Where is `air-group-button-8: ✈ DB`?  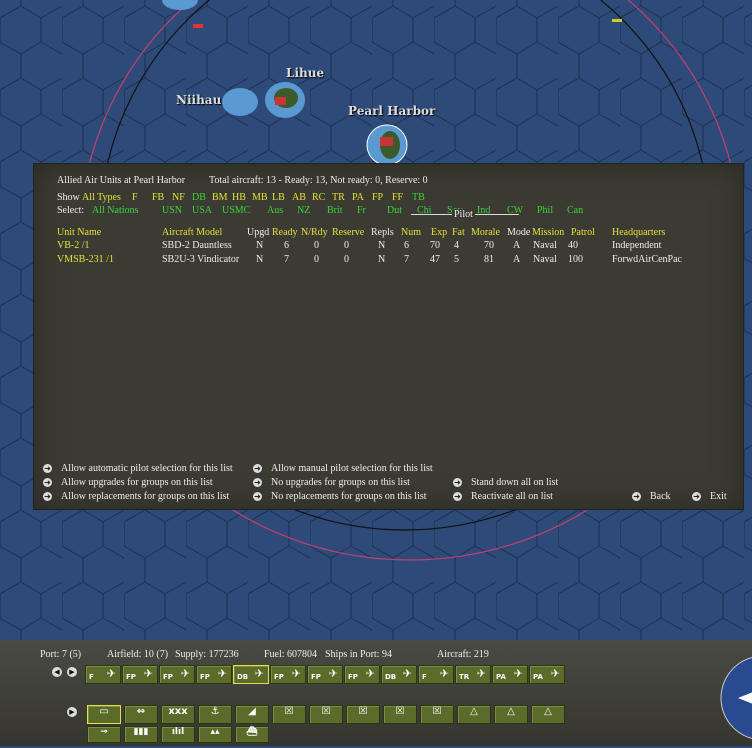
air-group-button-8: ✈ DB is located at coordinates (399, 674).